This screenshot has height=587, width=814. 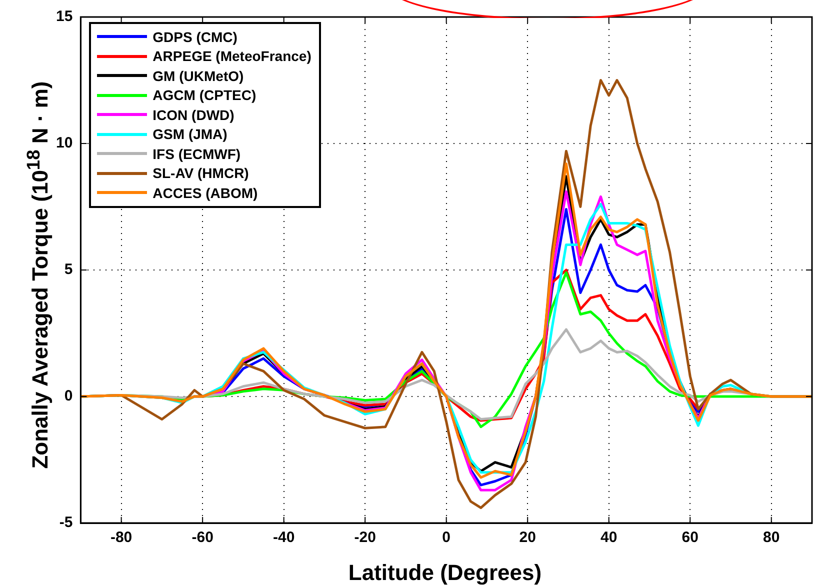 What do you see at coordinates (205, 192) in the screenshot?
I see `legend-label: ACCES (ABOM)` at bounding box center [205, 192].